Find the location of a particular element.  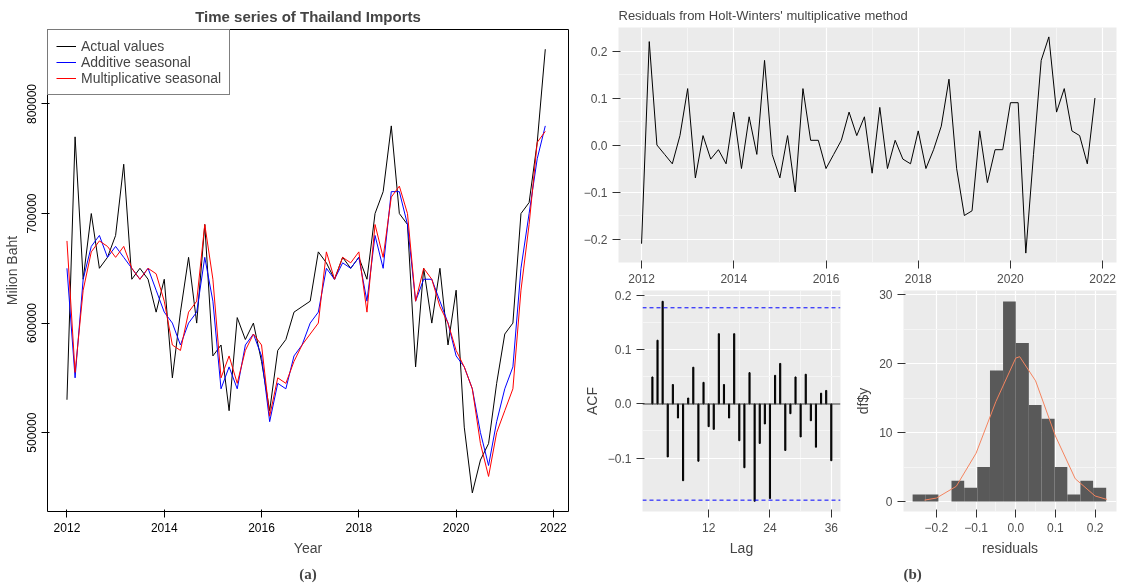

chart-title: Time series of Thailand Imports is located at coordinates (308, 16).